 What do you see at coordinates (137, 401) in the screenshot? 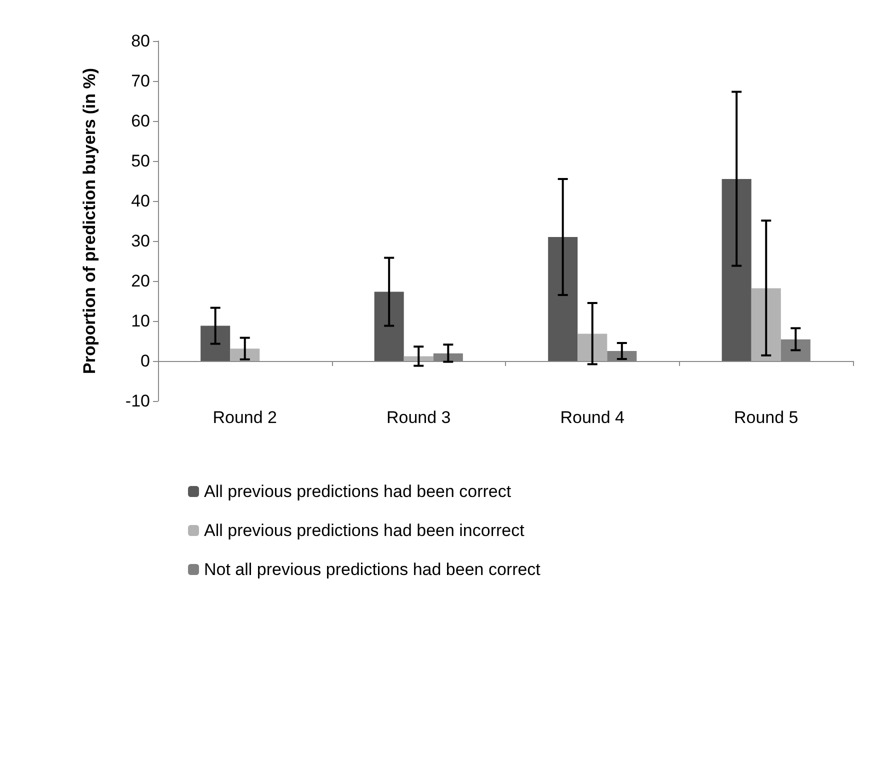
I see `y-tick-label: -10` at bounding box center [137, 401].